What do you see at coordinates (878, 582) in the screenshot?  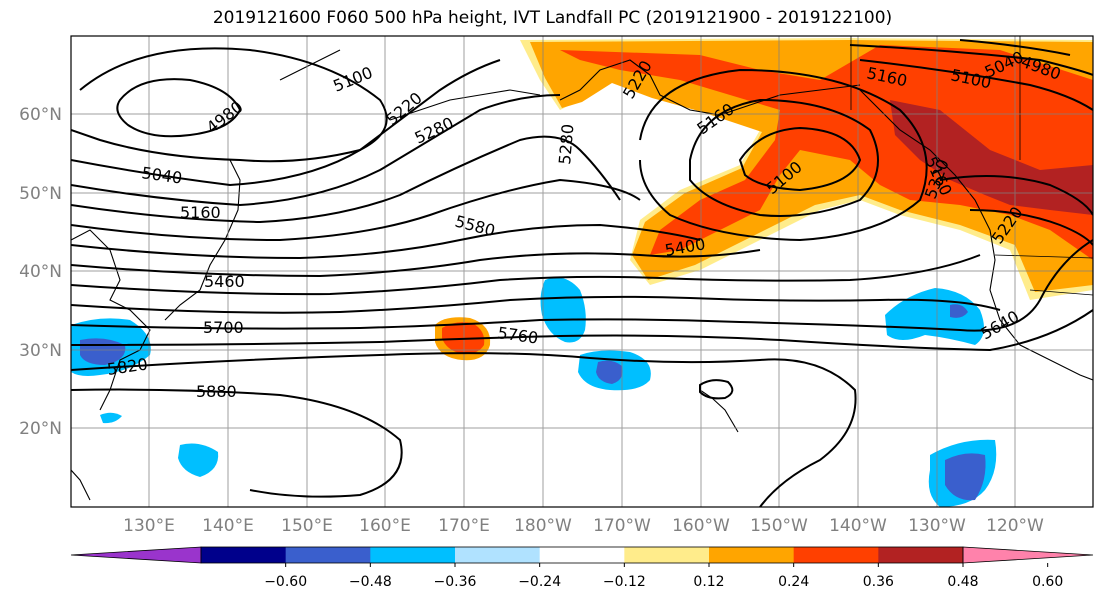 I see `colorbar-tick-label: 0.36` at bounding box center [878, 582].